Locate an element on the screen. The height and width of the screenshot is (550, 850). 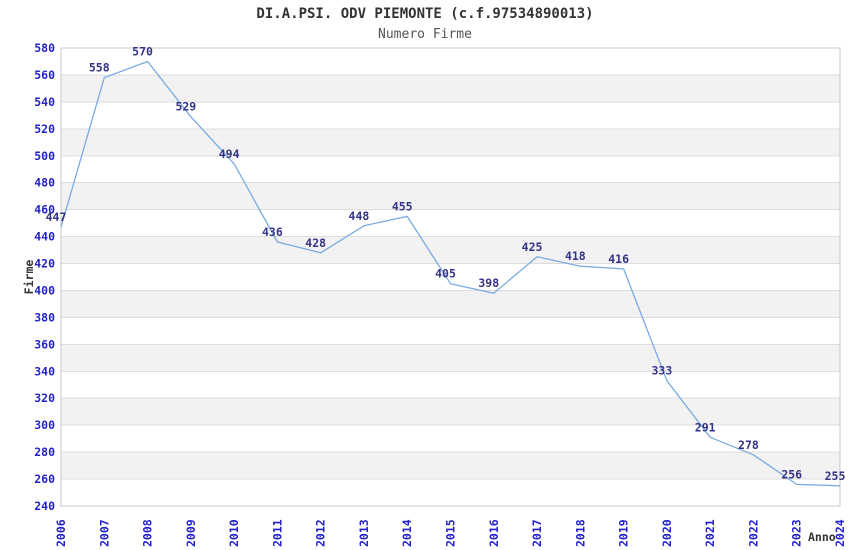
data-label: 447 is located at coordinates (56, 217).